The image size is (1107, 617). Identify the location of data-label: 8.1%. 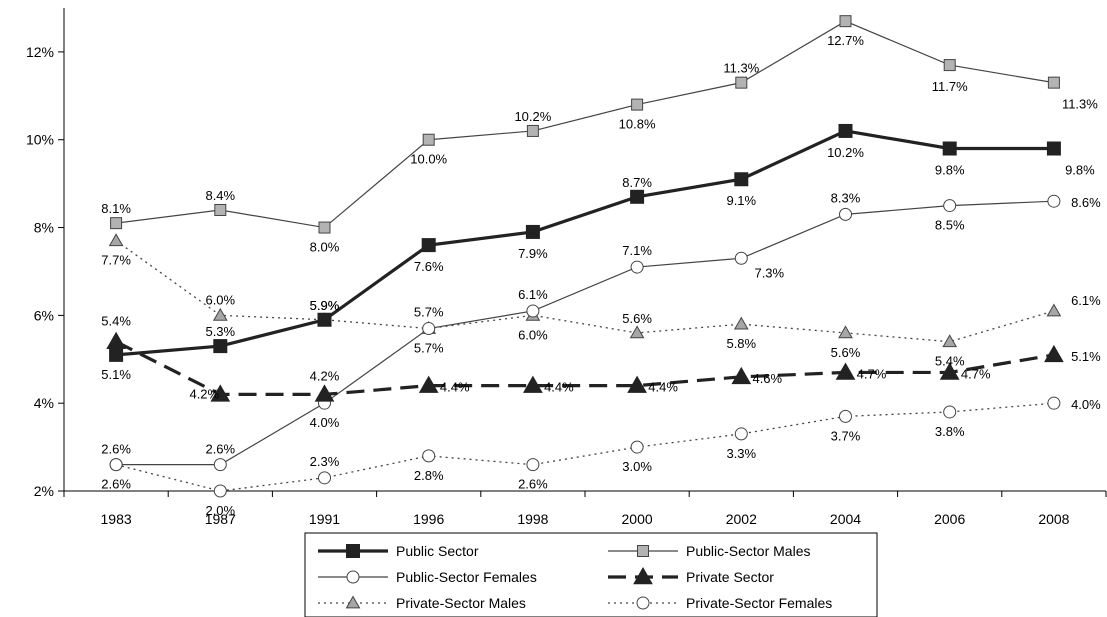
(116, 208).